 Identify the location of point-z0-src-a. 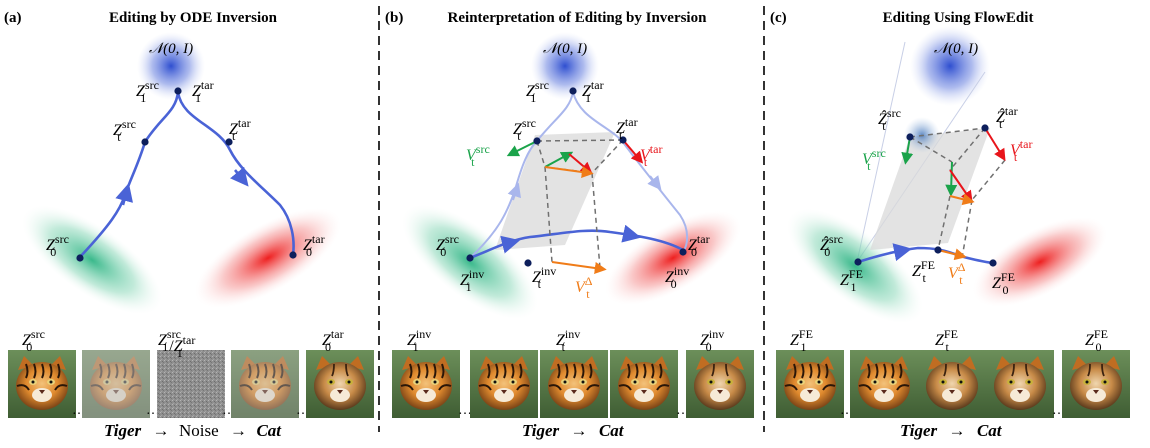
(80, 258).